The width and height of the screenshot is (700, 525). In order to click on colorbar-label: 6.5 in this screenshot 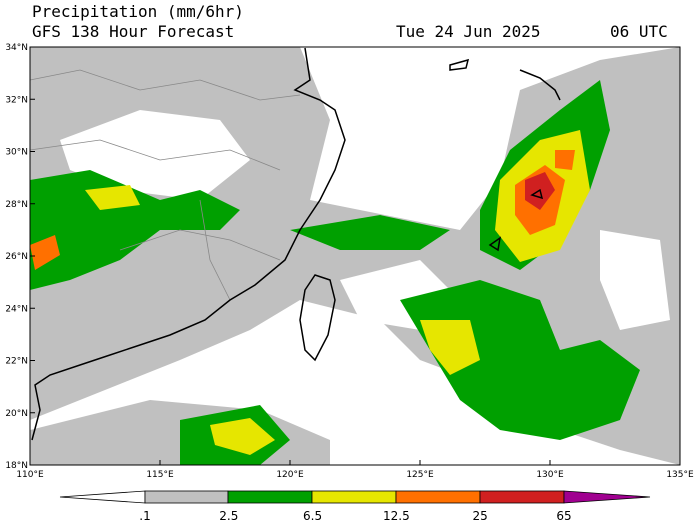, I will do `click(312, 516)`.